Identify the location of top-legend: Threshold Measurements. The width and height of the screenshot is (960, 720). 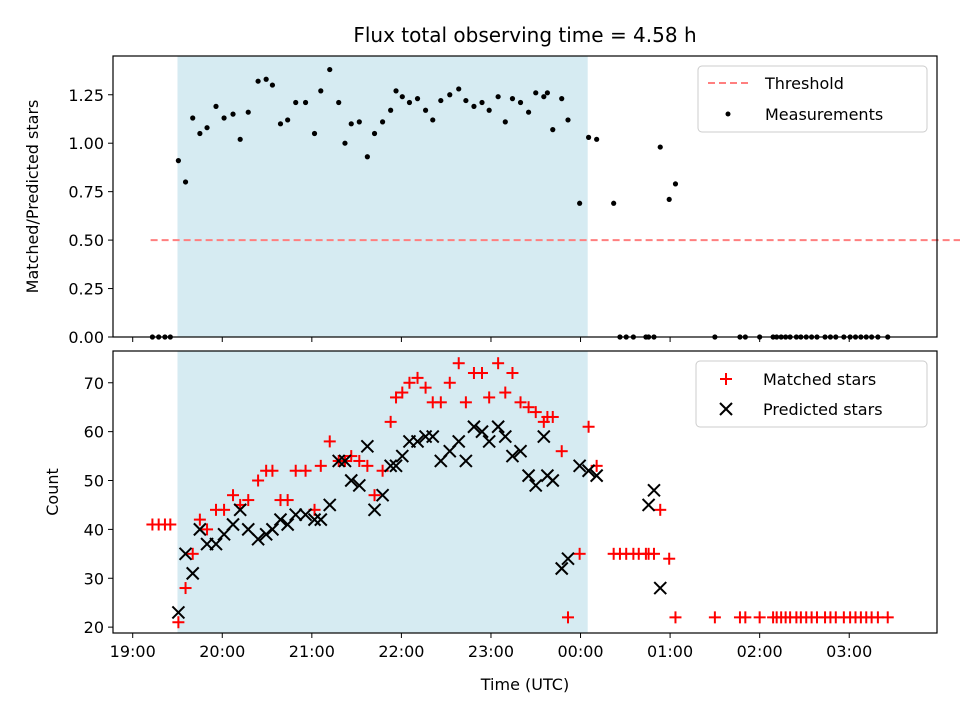
(812, 99).